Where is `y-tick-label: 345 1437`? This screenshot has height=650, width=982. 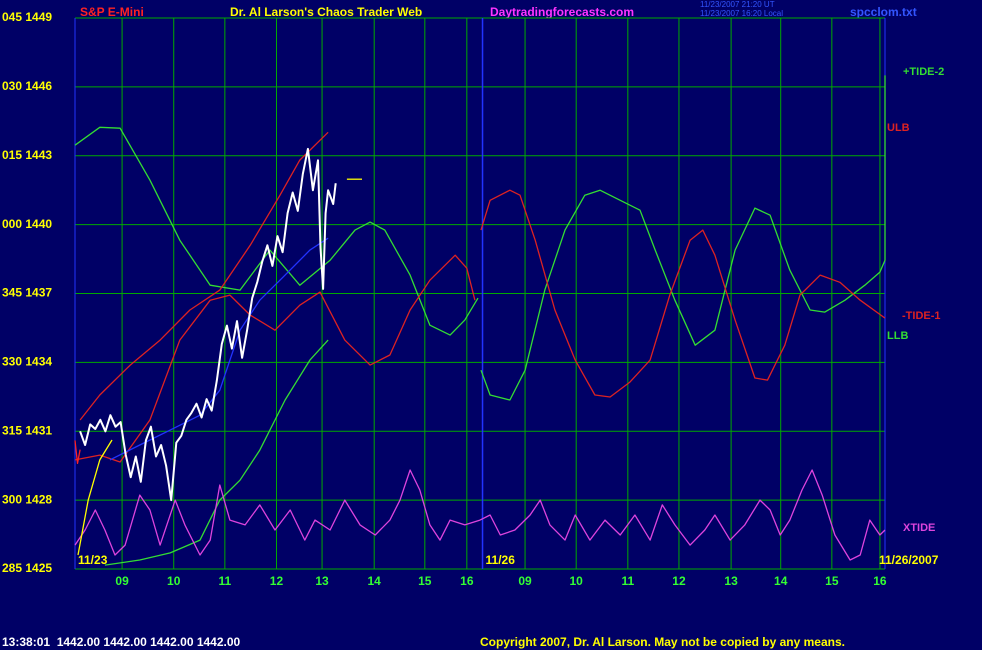
y-tick-label: 345 1437 is located at coordinates (27, 293).